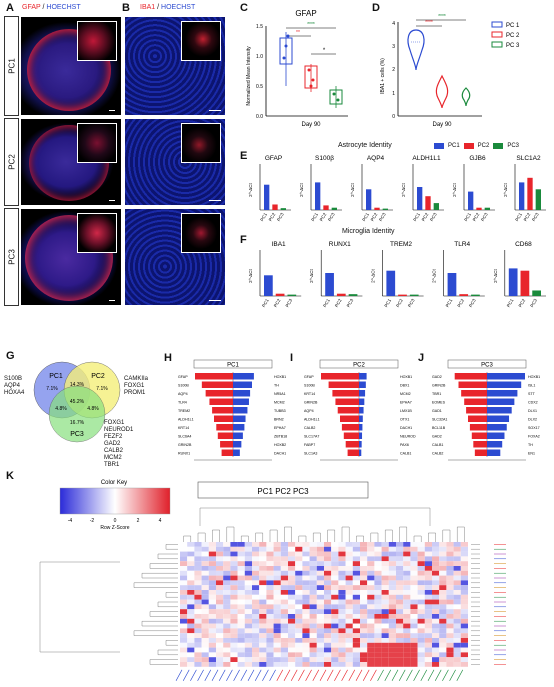 The width and height of the screenshot is (554, 687). Describe the element at coordinates (452, 284) in the screenshot. I see `panel-f-gene-bar` at that location.